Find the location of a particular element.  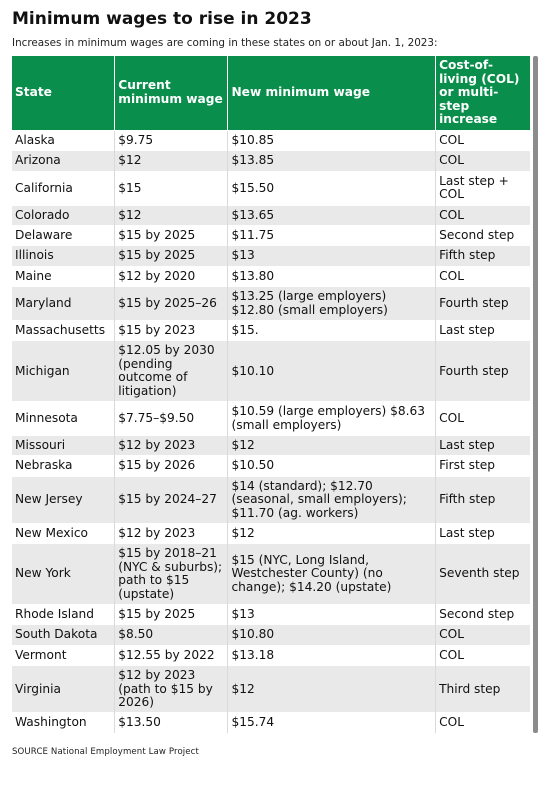

cell-state: Massachusetts is located at coordinates (63, 330).